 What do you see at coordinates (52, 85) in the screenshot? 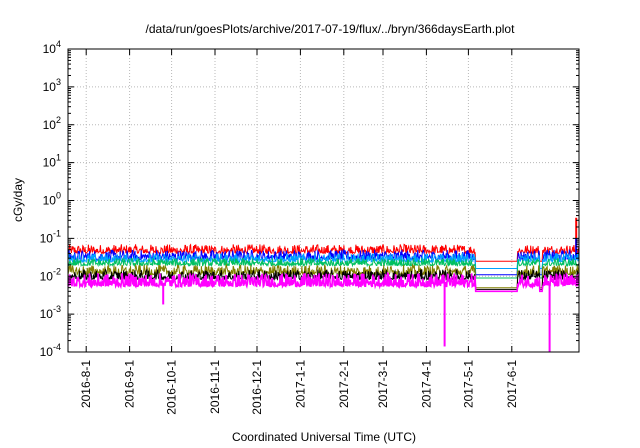
I see `y-tick-label: 10³` at bounding box center [52, 85].